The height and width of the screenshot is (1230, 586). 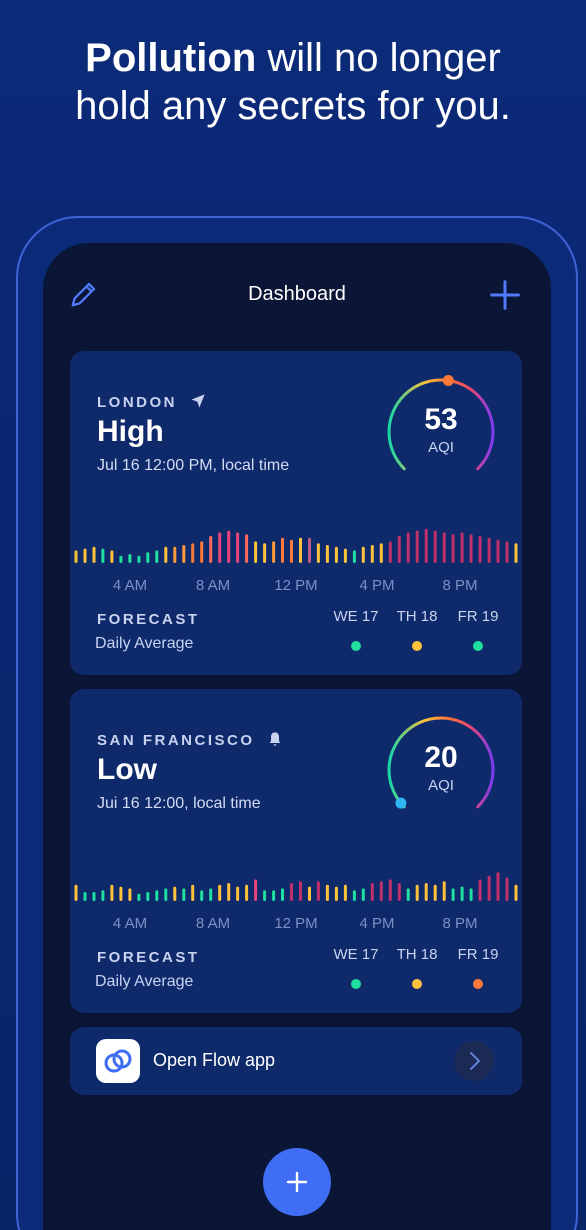 I want to click on chevron-right-icon, so click(x=474, y=1061).